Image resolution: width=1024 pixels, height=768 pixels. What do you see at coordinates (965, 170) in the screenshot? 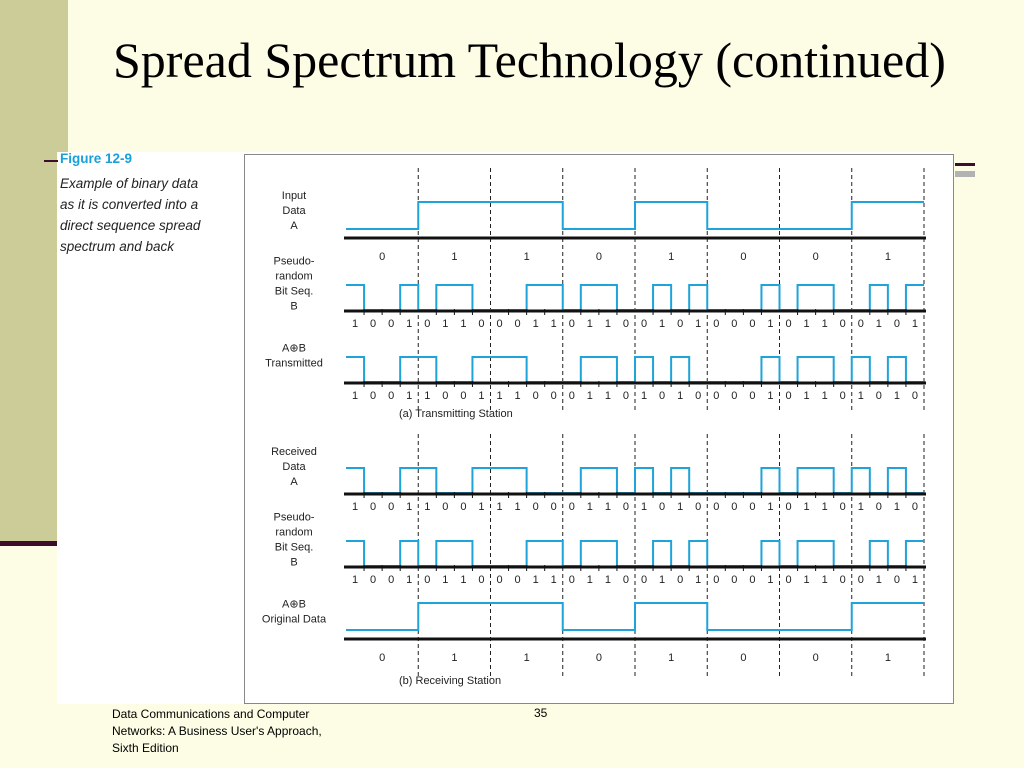
I see `right-divider-rule` at bounding box center [965, 170].